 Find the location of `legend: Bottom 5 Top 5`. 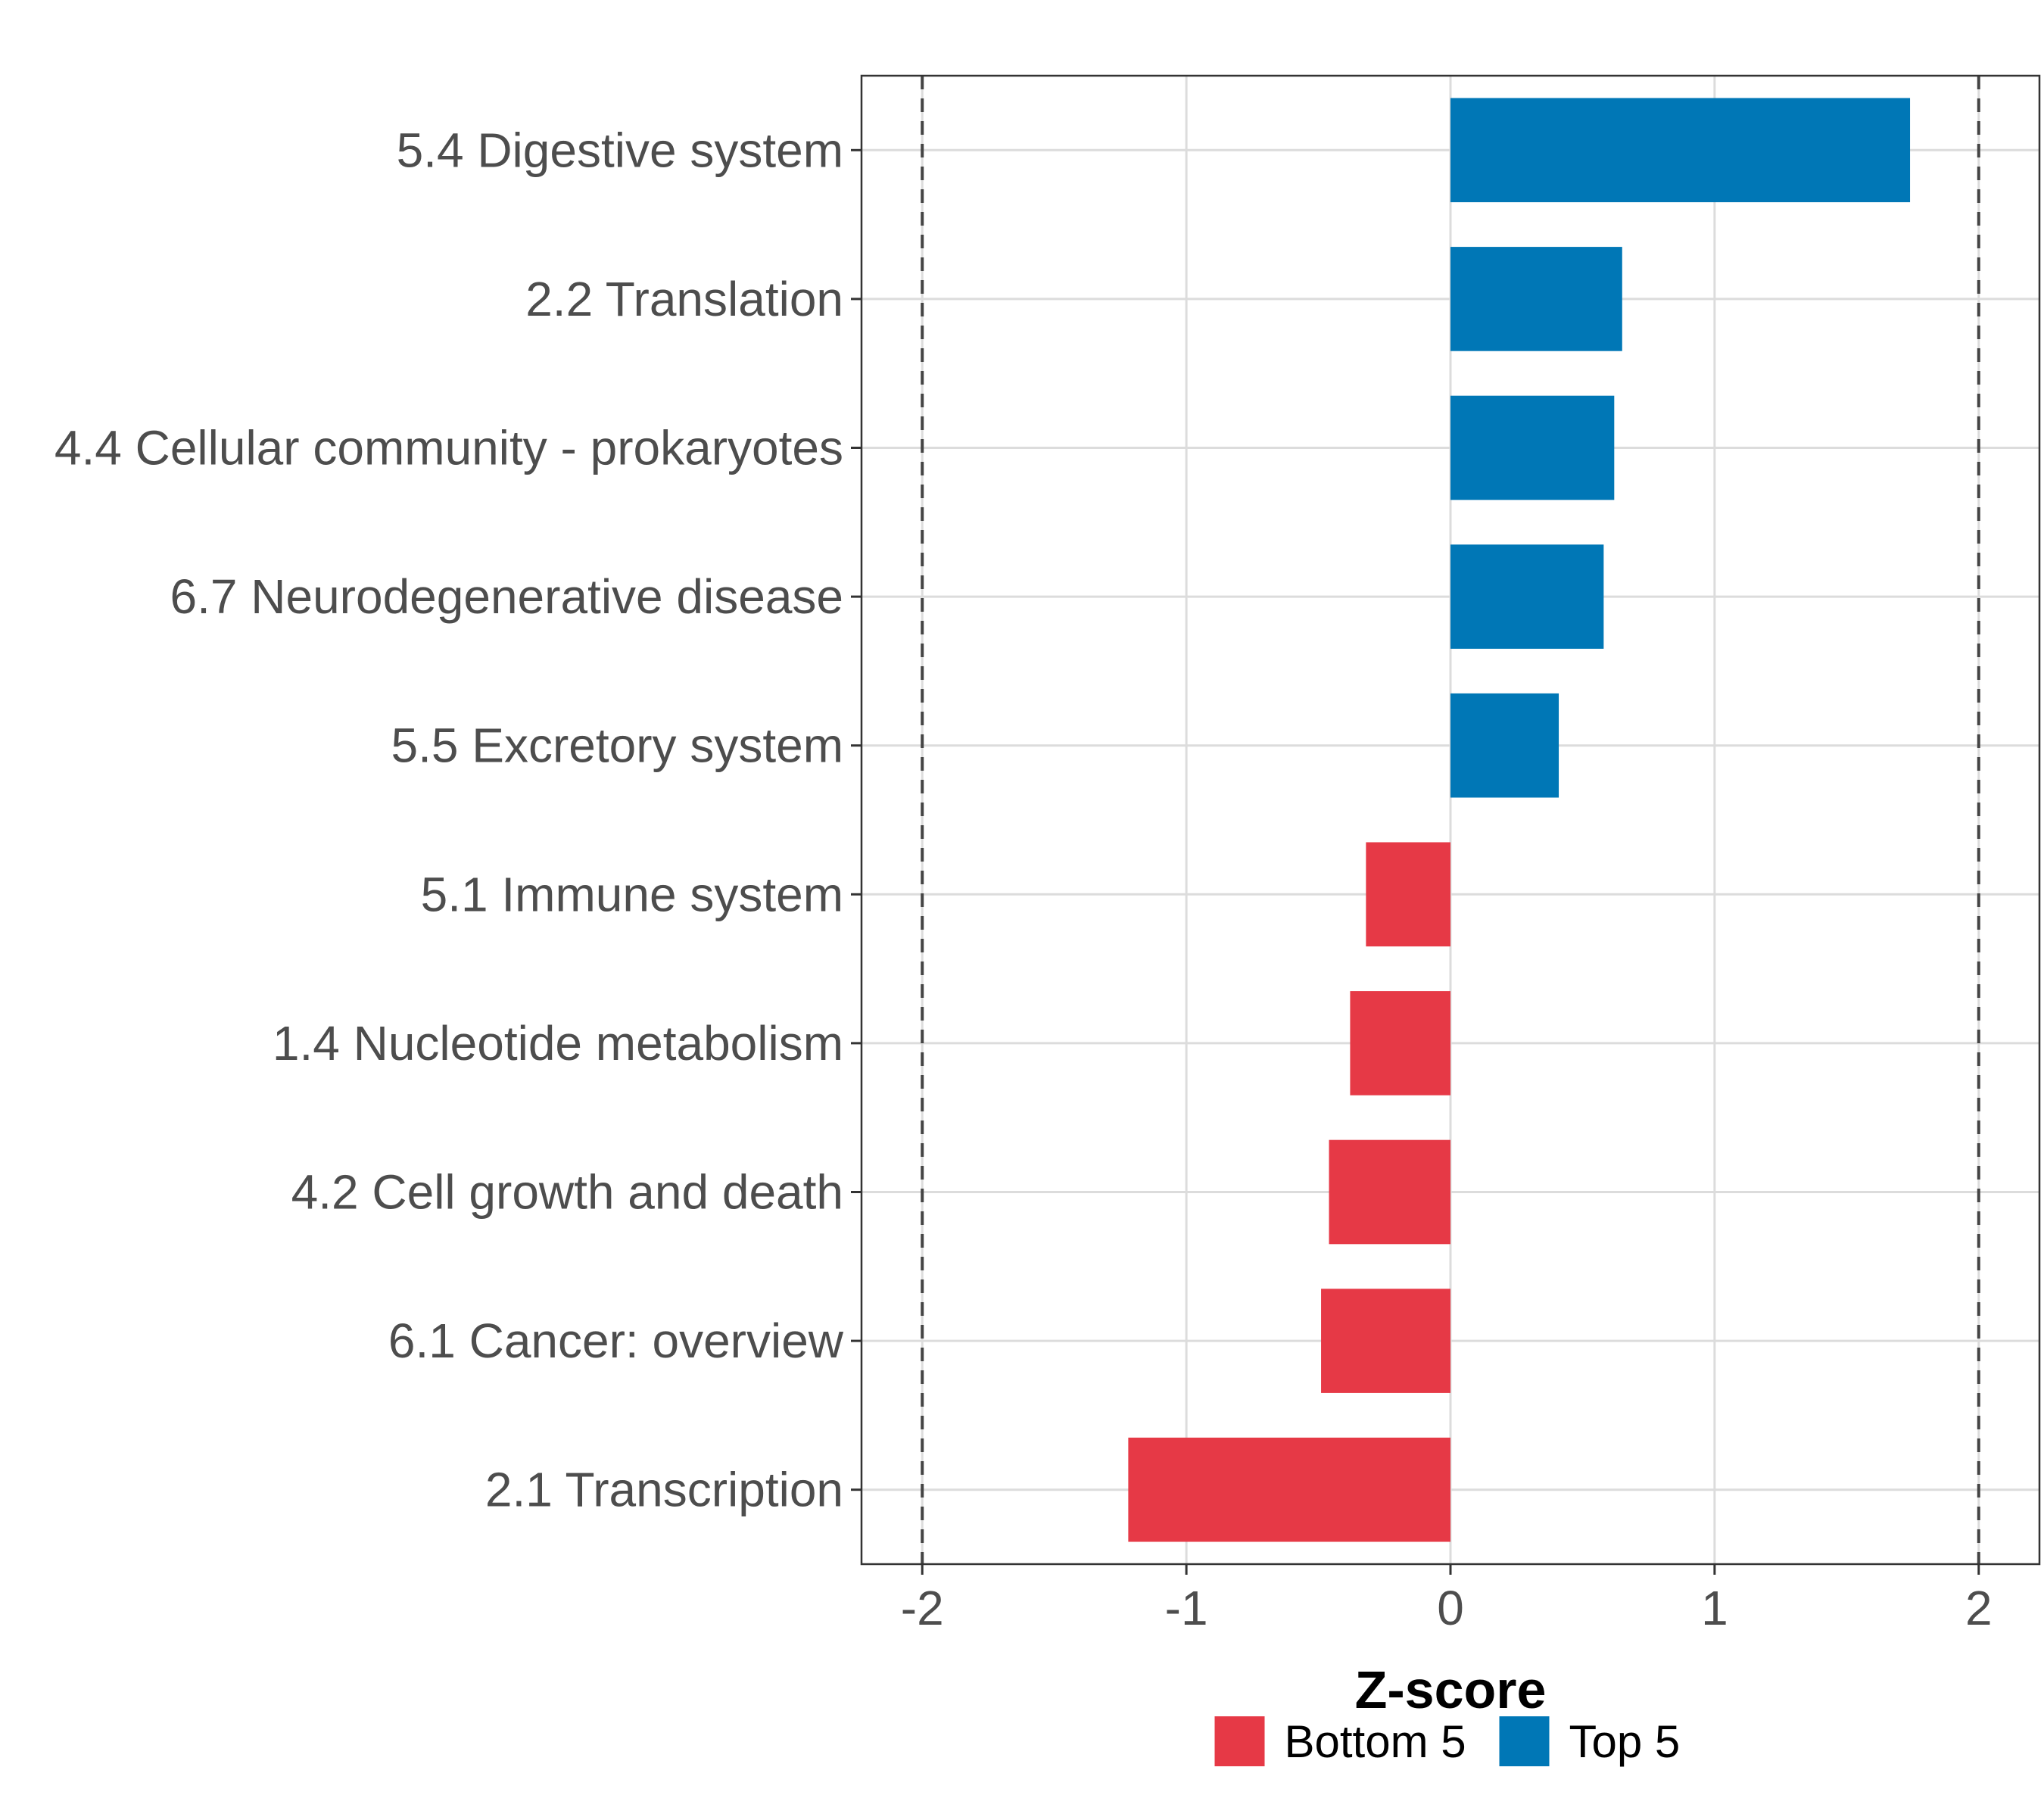

legend: Bottom 5 Top 5 is located at coordinates (1447, 1741).